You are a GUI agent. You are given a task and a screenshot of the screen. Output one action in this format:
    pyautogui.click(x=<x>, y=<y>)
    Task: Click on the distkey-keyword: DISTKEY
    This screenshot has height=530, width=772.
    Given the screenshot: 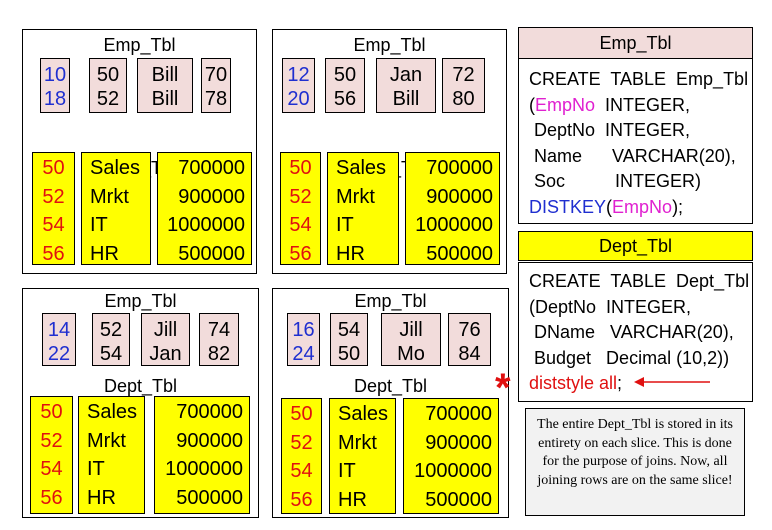 What is the action you would take?
    pyautogui.click(x=568, y=206)
    